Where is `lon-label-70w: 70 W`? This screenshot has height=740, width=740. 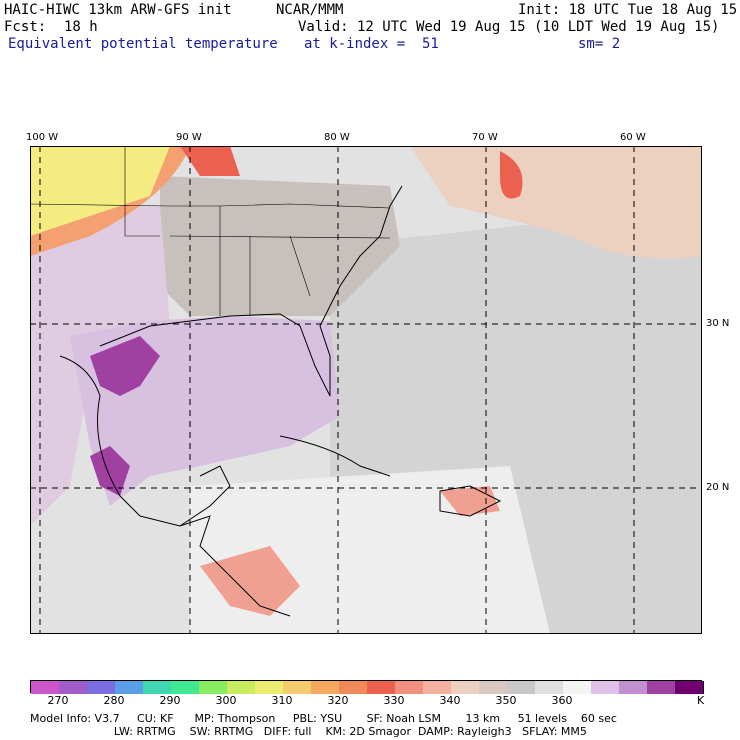
lon-label-70w: 70 W is located at coordinates (485, 137).